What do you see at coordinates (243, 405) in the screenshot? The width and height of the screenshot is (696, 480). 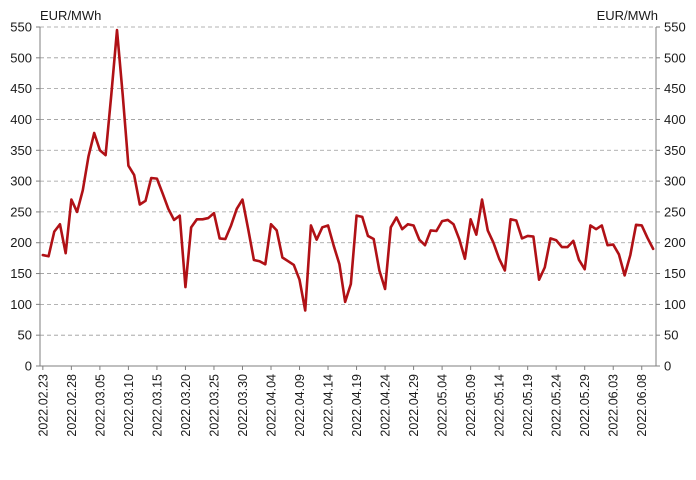 I see `x-tick-label: 2022.03.30` at bounding box center [243, 405].